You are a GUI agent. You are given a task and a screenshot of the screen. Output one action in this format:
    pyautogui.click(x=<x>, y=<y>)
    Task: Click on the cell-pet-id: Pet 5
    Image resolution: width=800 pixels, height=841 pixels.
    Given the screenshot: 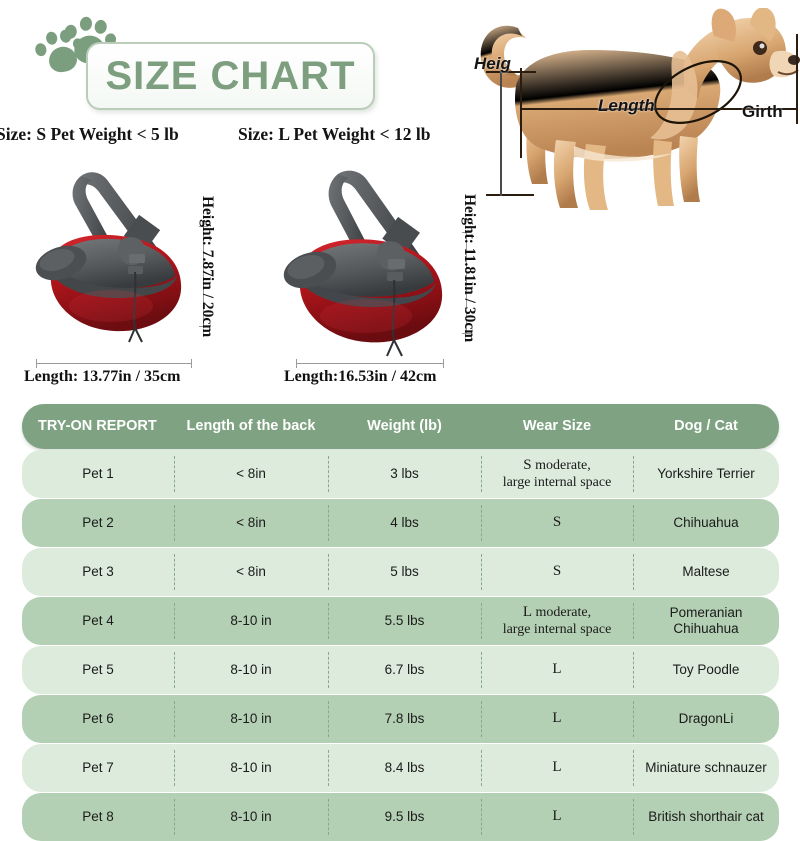 What is the action you would take?
    pyautogui.click(x=98, y=670)
    